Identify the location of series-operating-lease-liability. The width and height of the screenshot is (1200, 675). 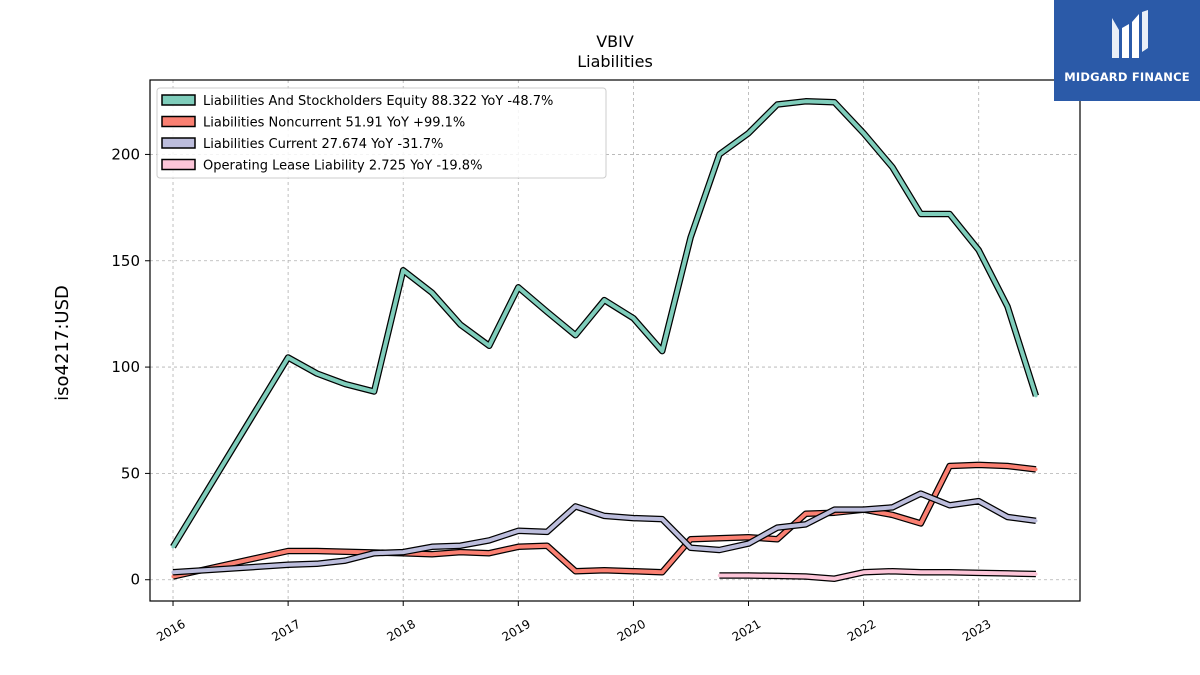
(877, 574).